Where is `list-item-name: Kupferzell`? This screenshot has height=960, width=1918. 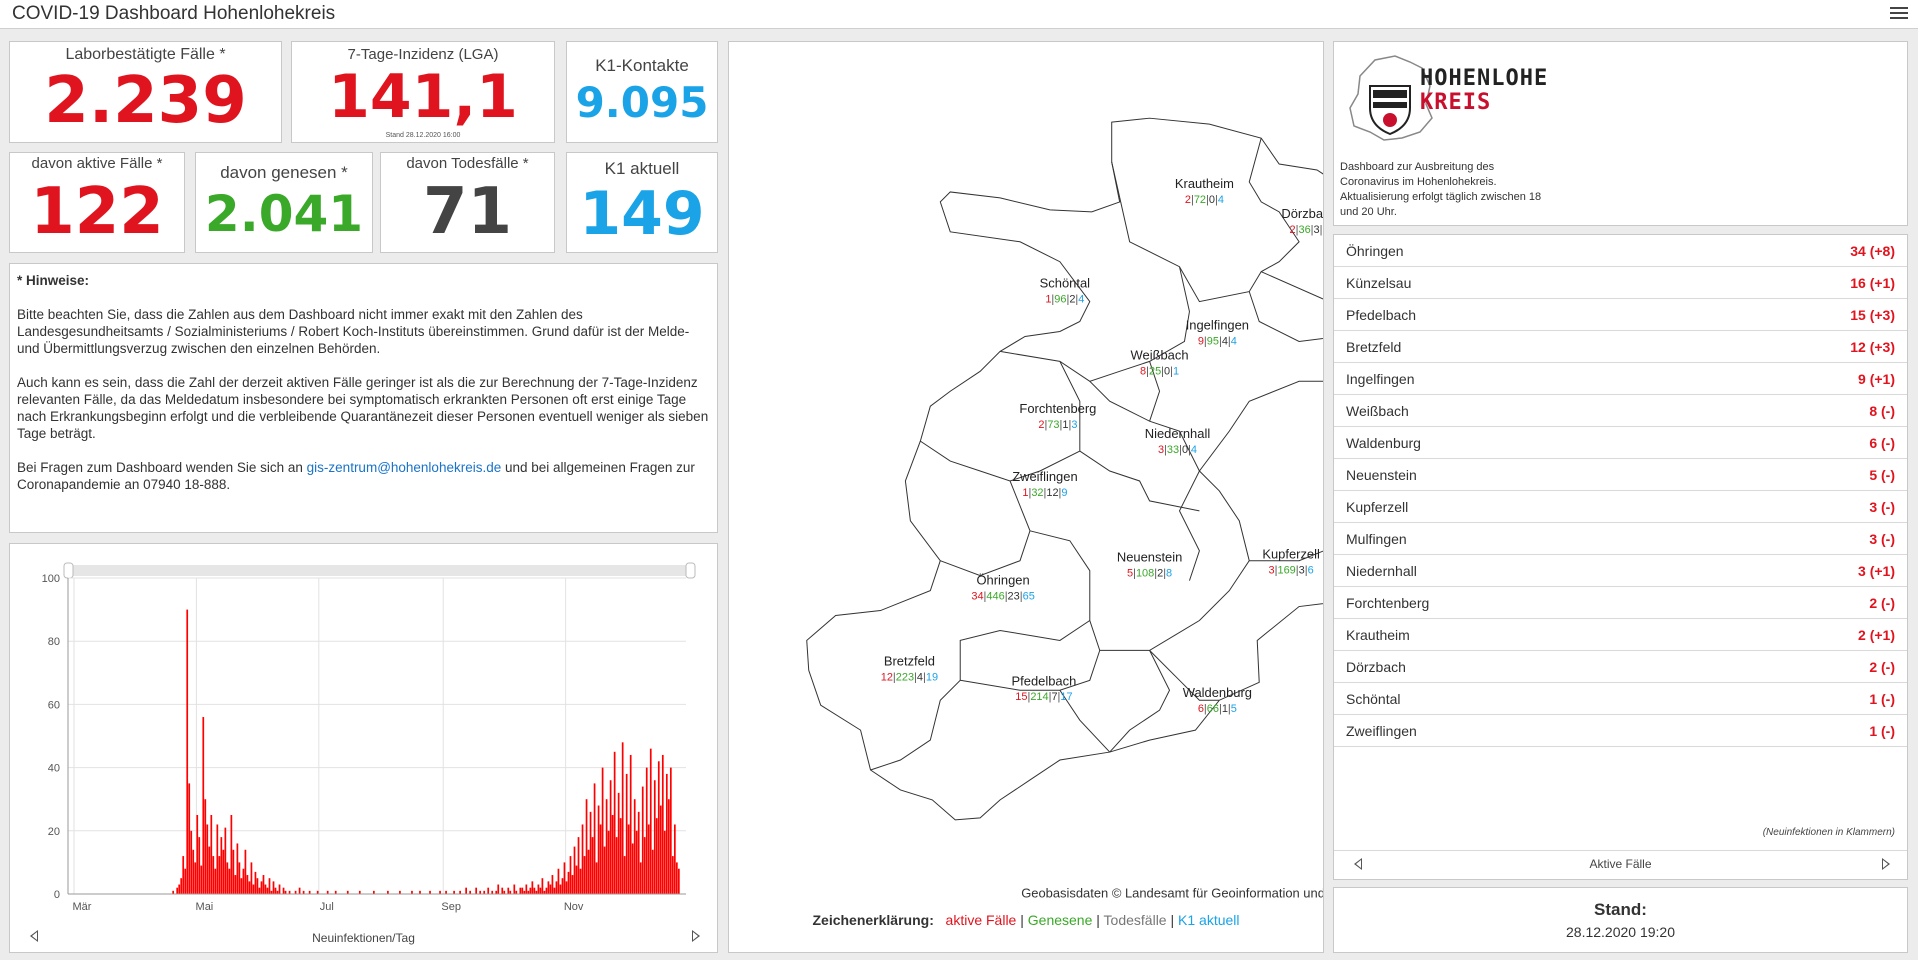
list-item-name: Kupferzell is located at coordinates (1377, 507).